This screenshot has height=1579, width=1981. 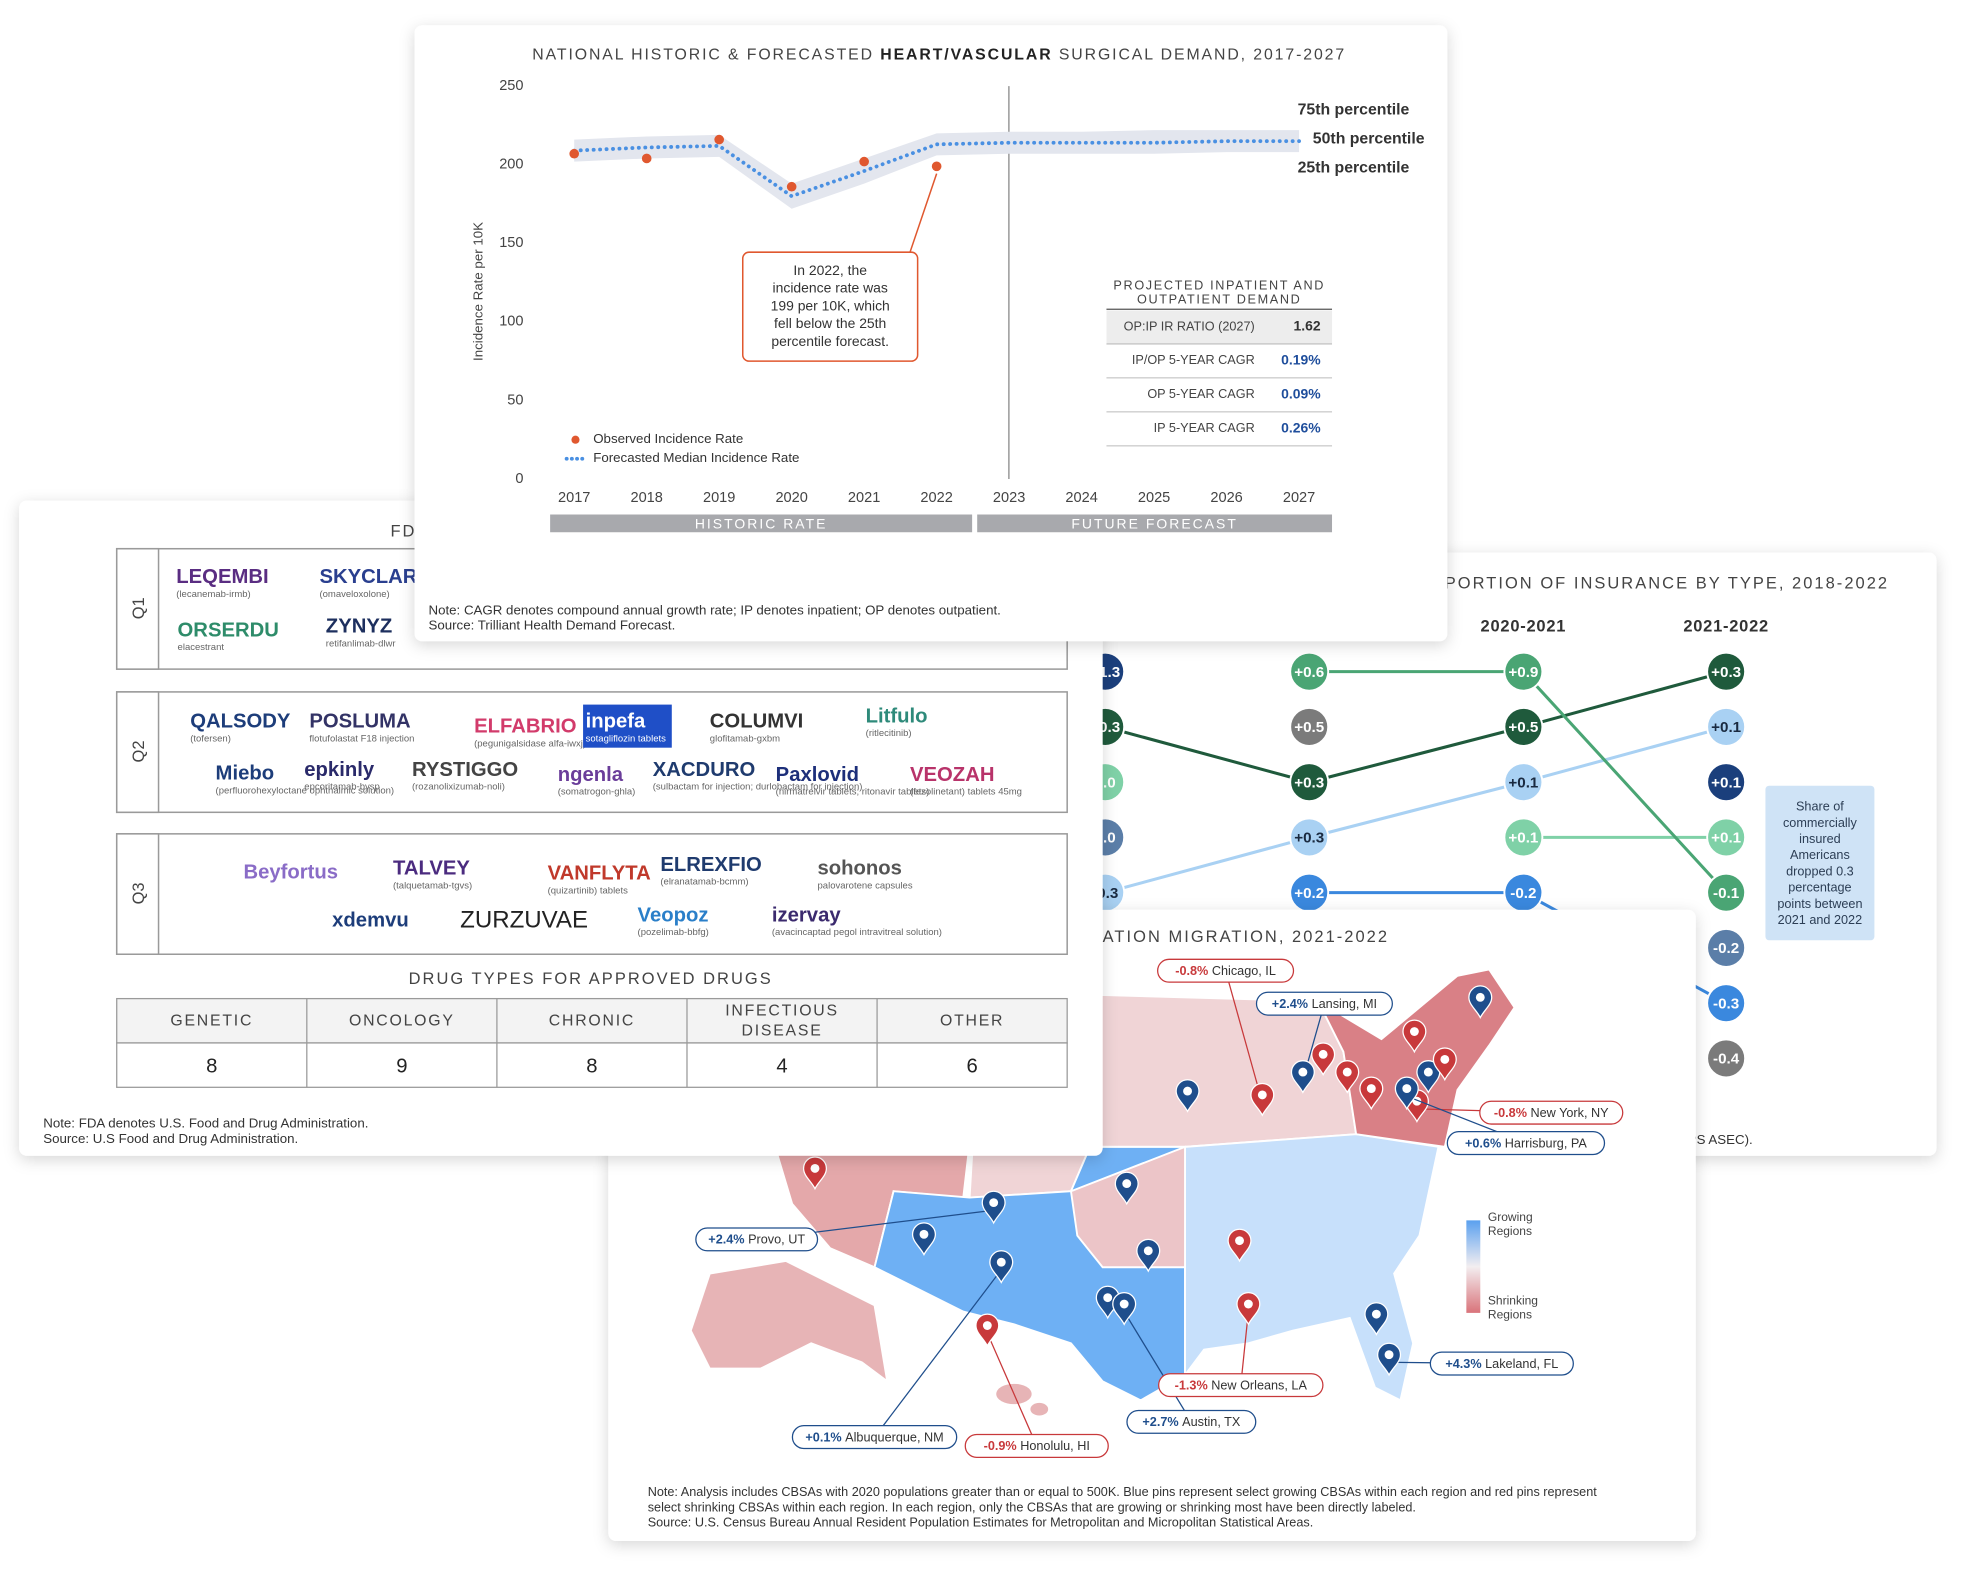 I want to click on x-tick-label: 2022, so click(x=936, y=498).